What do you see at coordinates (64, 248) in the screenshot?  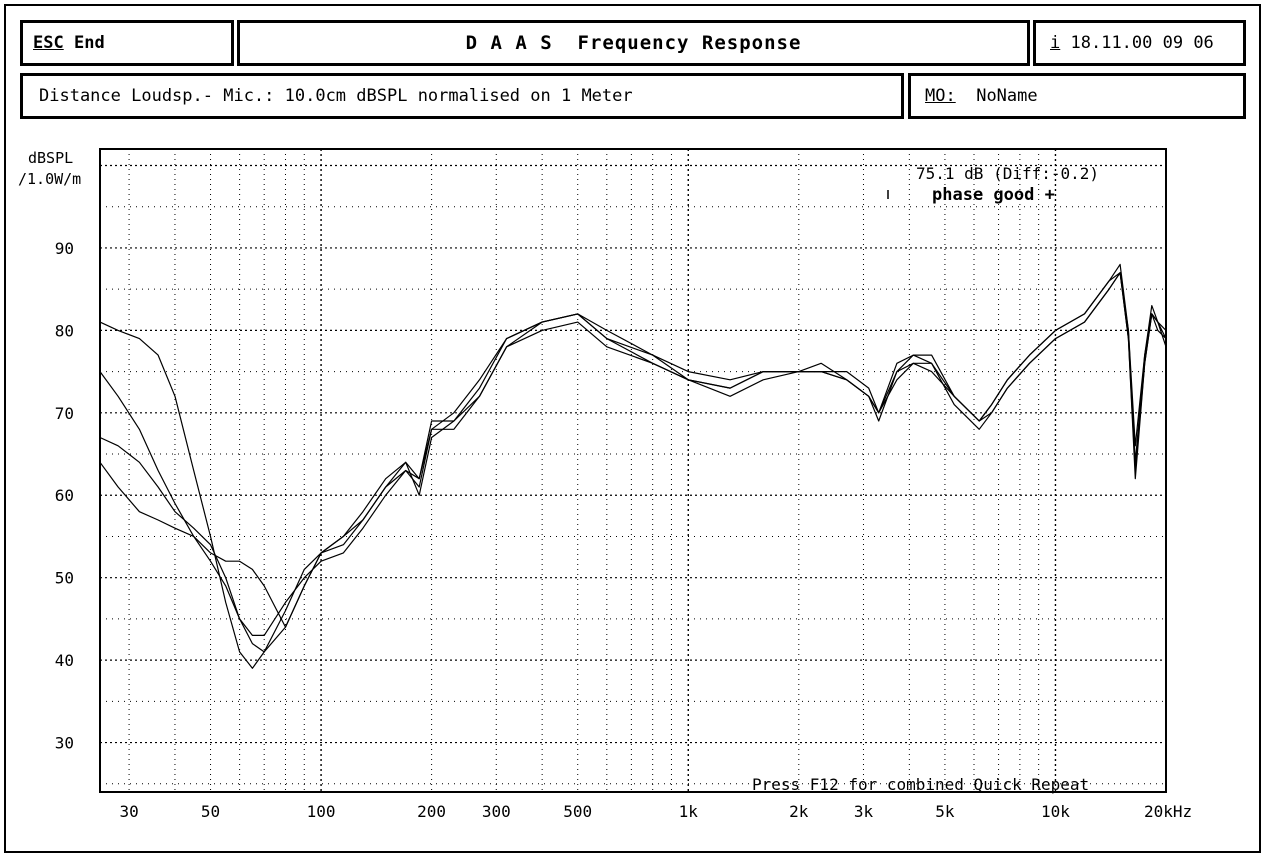 I see `y-tick-label: 90` at bounding box center [64, 248].